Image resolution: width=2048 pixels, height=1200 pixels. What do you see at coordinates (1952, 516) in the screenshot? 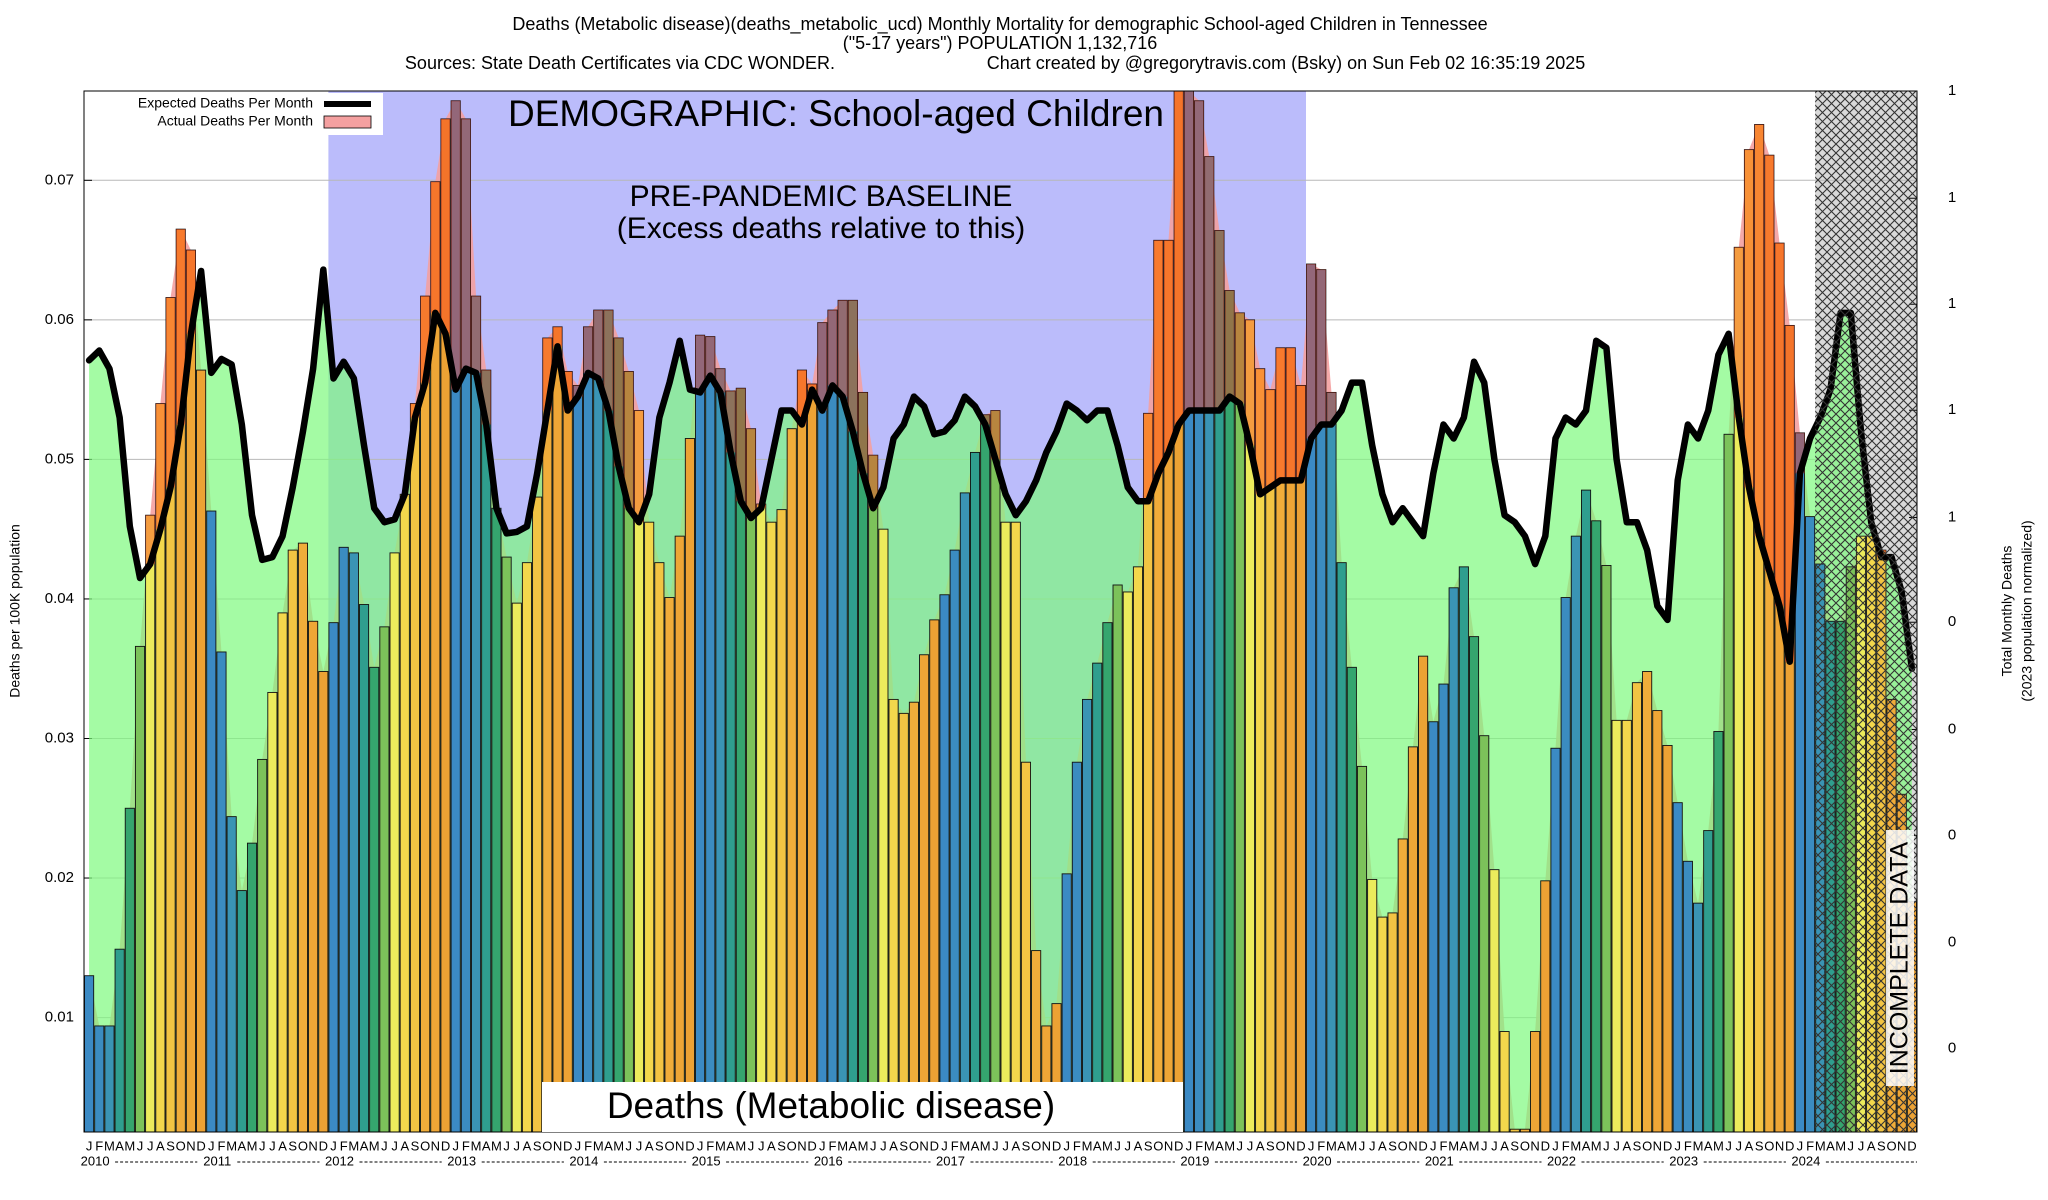
I see `y2-tick-label: 1` at bounding box center [1952, 516].